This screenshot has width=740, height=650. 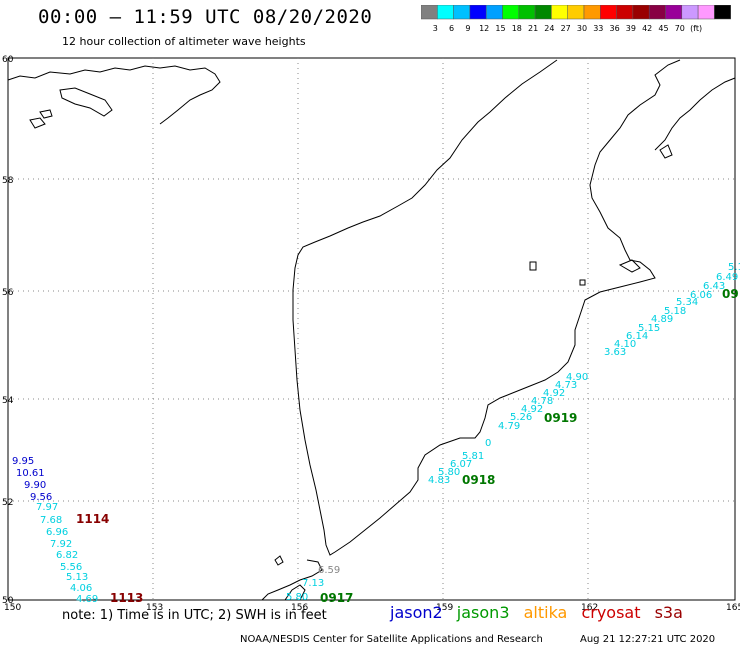 What do you see at coordinates (61, 544) in the screenshot?
I see `obs-value: 7.92` at bounding box center [61, 544].